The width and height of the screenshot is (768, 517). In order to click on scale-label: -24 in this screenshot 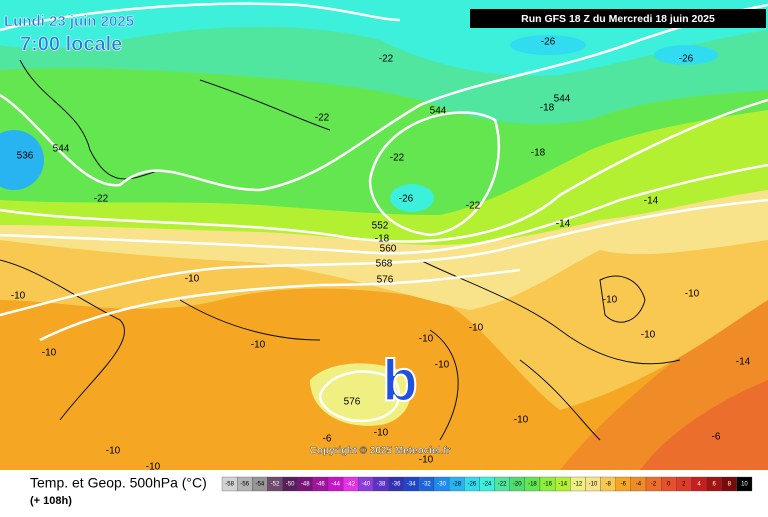, I will do `click(487, 485)`.